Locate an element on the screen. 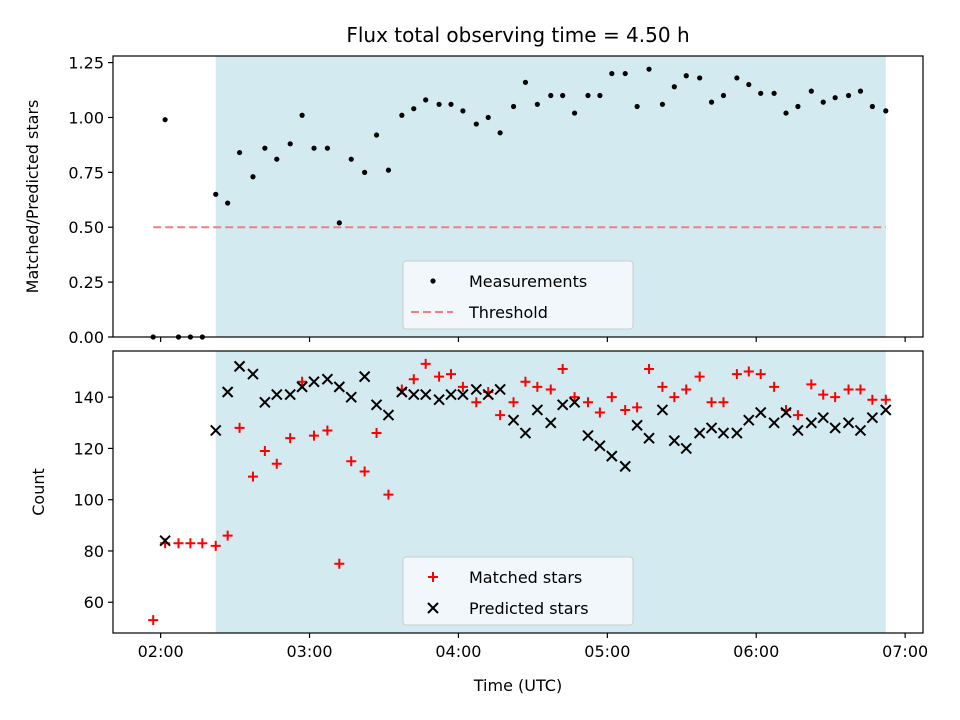  x-tick-label: 05:00 is located at coordinates (607, 651).